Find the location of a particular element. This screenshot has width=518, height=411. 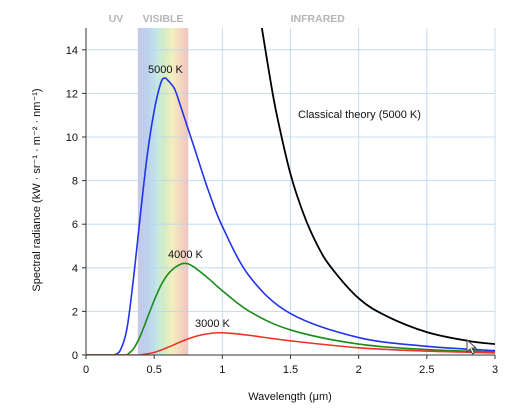

y-tick-label: 2 is located at coordinates (75, 312).